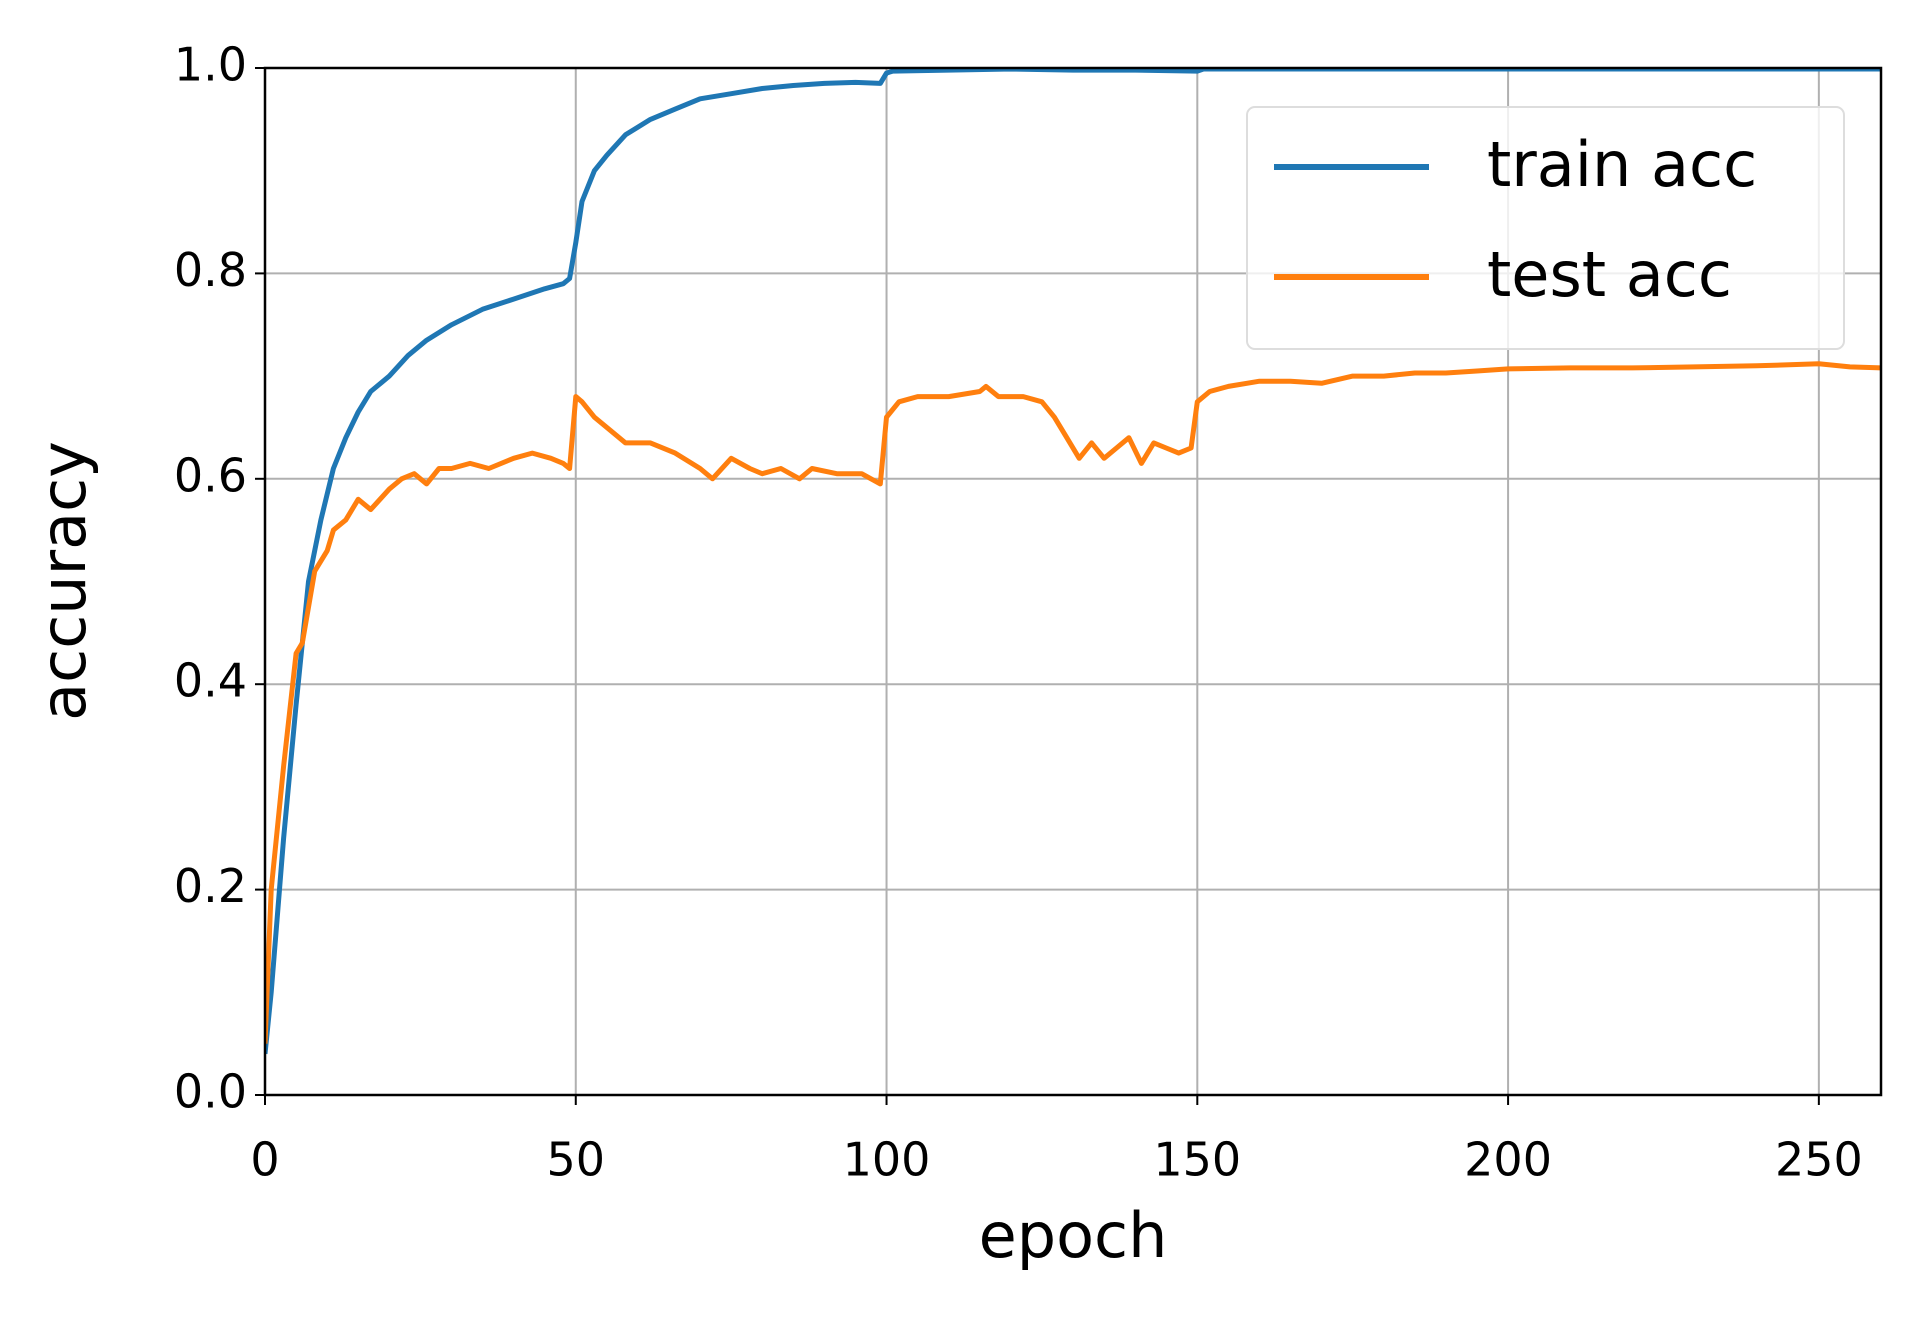  I want to click on y-tick-label: 0.4, so click(210, 681).